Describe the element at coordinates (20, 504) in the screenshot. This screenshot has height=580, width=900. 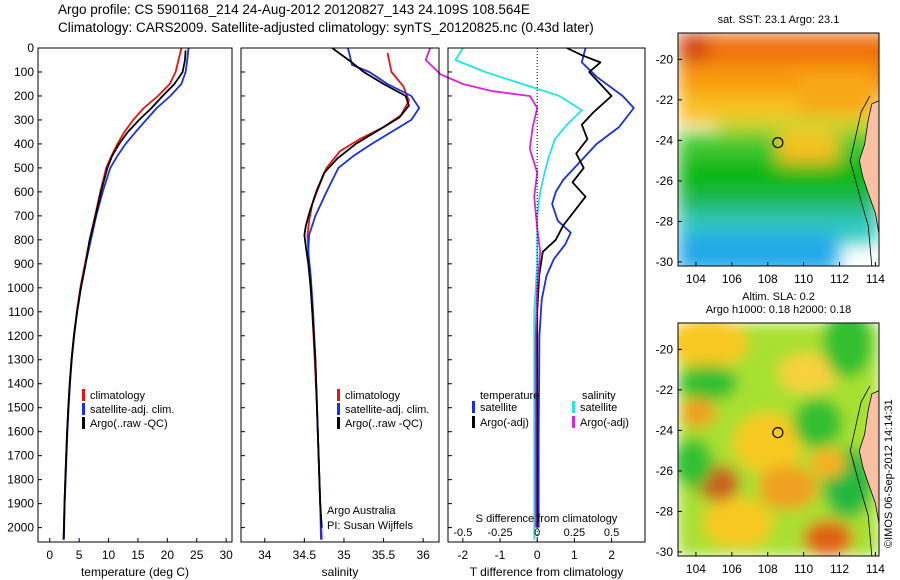
I see `ytick-label: 1900` at that location.